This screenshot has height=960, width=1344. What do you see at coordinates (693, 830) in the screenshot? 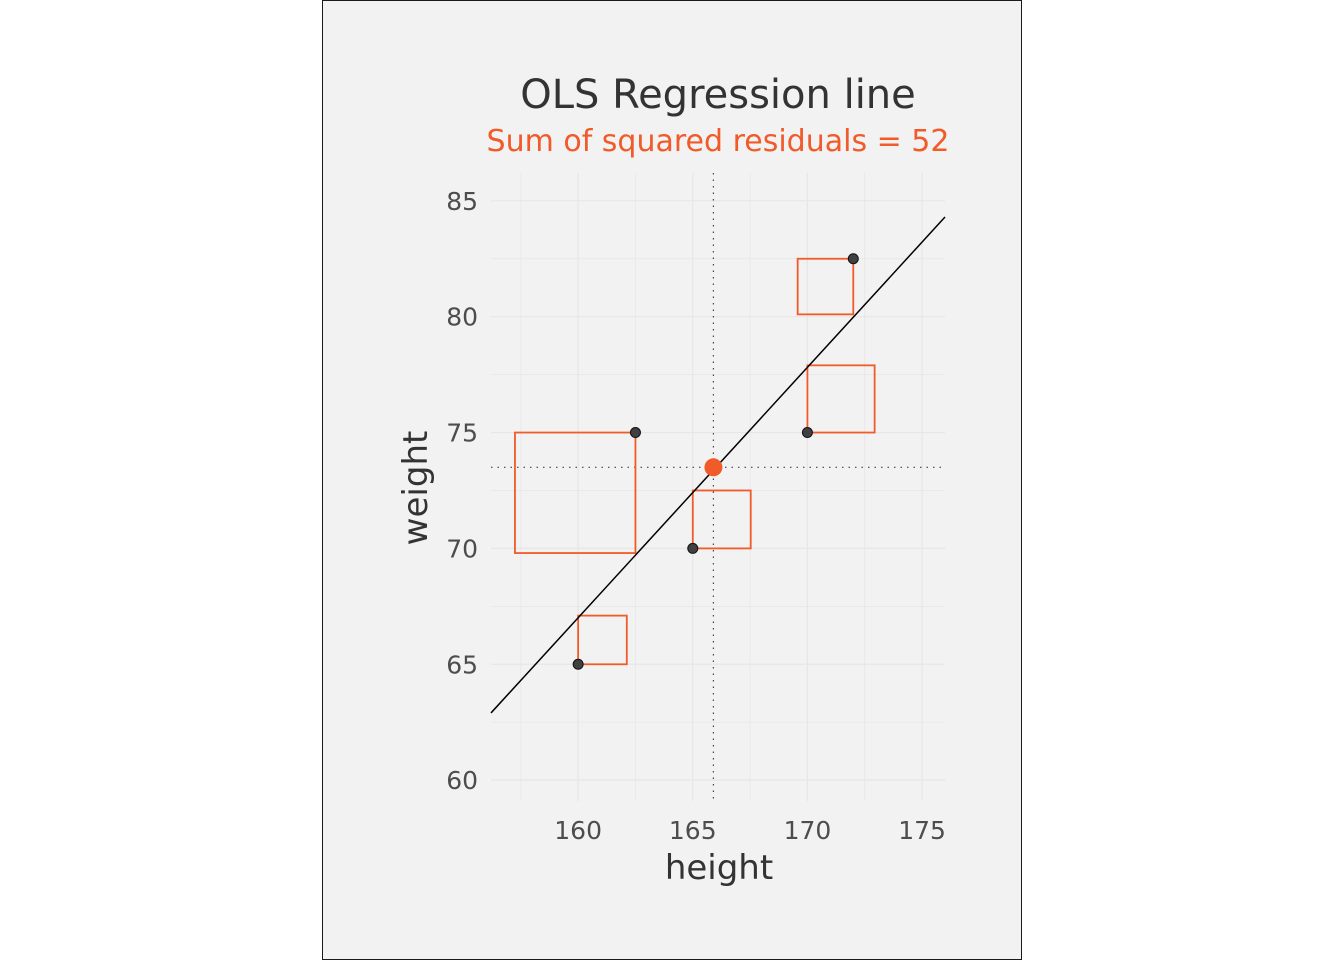
I see `x-tick-label: 165` at bounding box center [693, 830].